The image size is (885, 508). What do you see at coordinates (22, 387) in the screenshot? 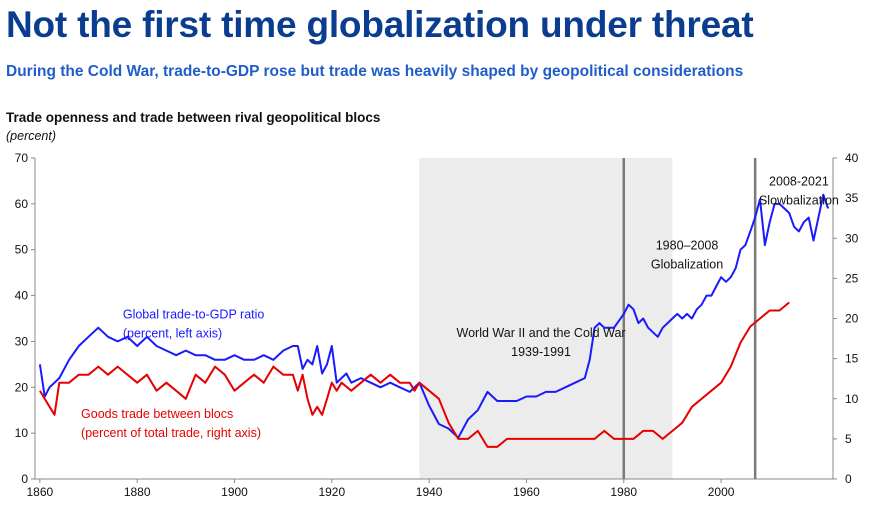
I see `left-tick-label: 20` at bounding box center [22, 387].